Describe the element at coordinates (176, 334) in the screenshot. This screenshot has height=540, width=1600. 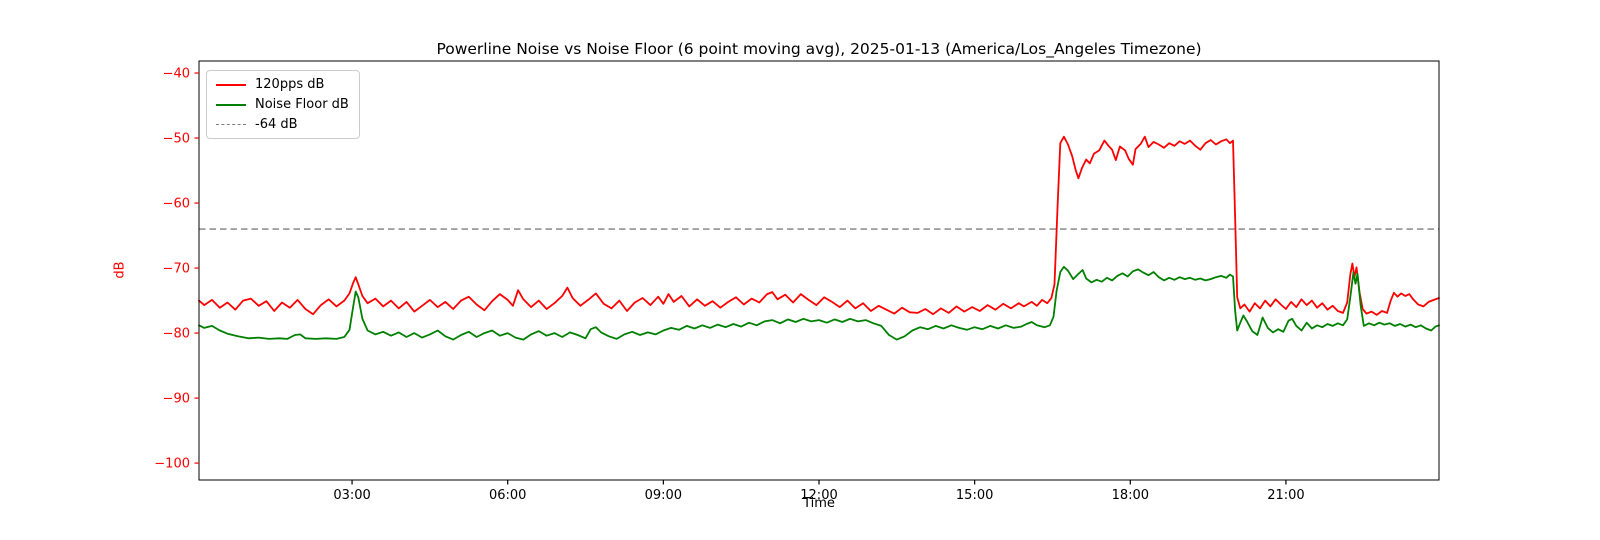
I see `y-tick-label-80: −80` at that location.